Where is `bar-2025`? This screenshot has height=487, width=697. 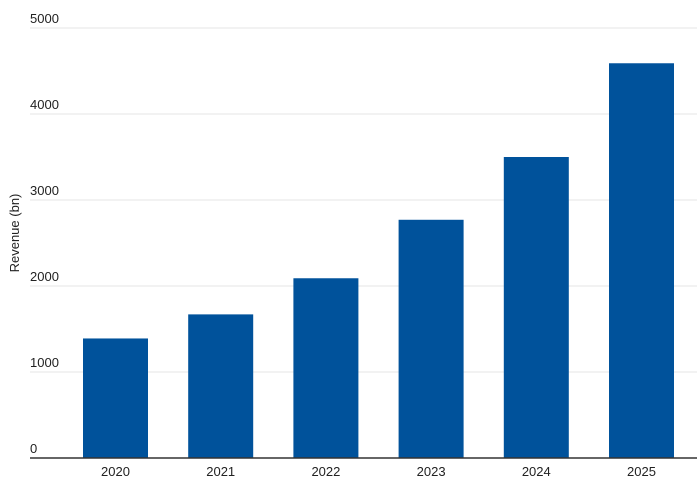
bar-2025 is located at coordinates (641, 260).